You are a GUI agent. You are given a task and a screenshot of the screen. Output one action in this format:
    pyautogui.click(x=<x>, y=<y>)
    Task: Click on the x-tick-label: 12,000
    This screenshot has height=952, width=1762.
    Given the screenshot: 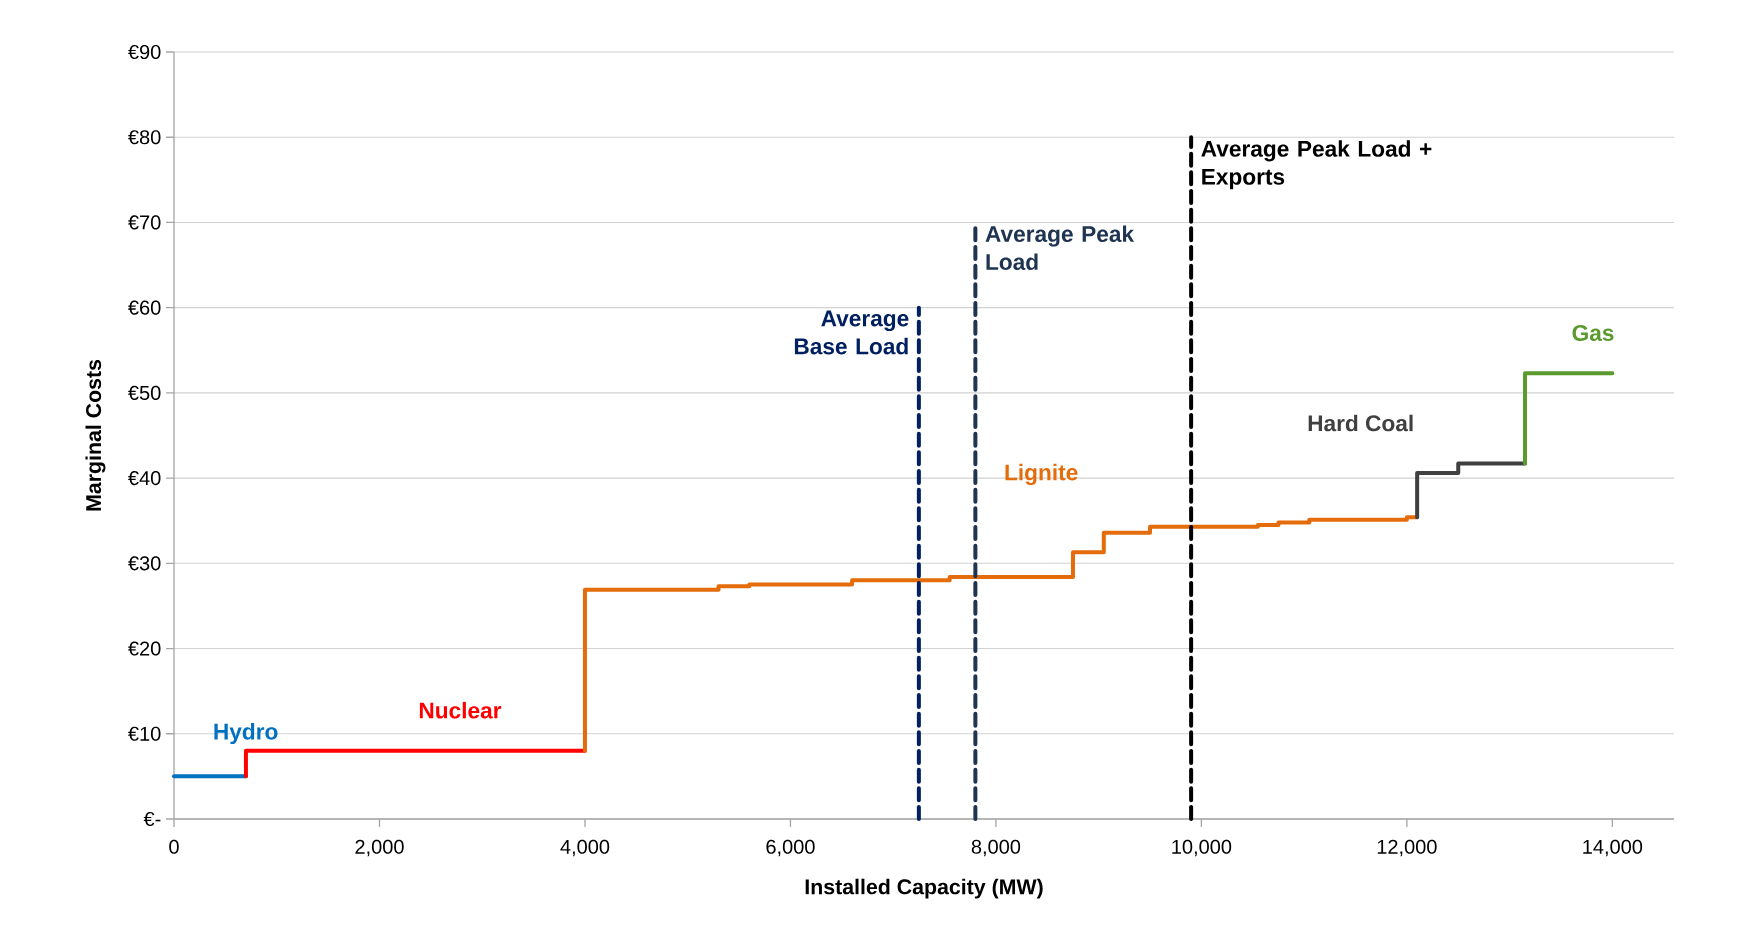 What is the action you would take?
    pyautogui.click(x=1407, y=848)
    